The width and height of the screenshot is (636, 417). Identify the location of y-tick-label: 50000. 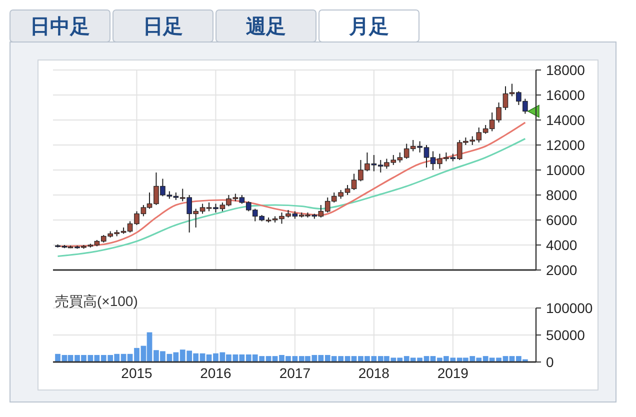
(566, 334).